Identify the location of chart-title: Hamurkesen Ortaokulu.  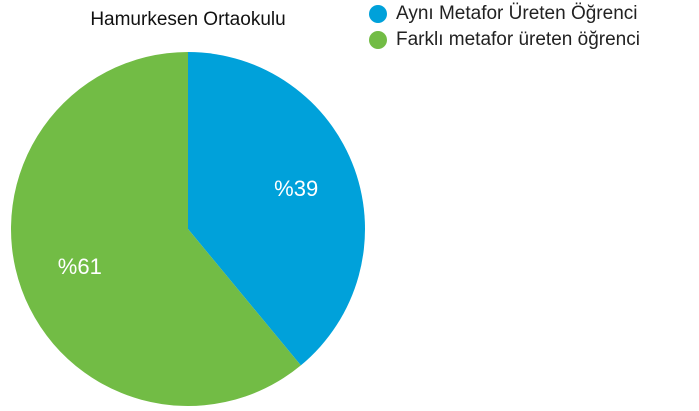
(187, 19).